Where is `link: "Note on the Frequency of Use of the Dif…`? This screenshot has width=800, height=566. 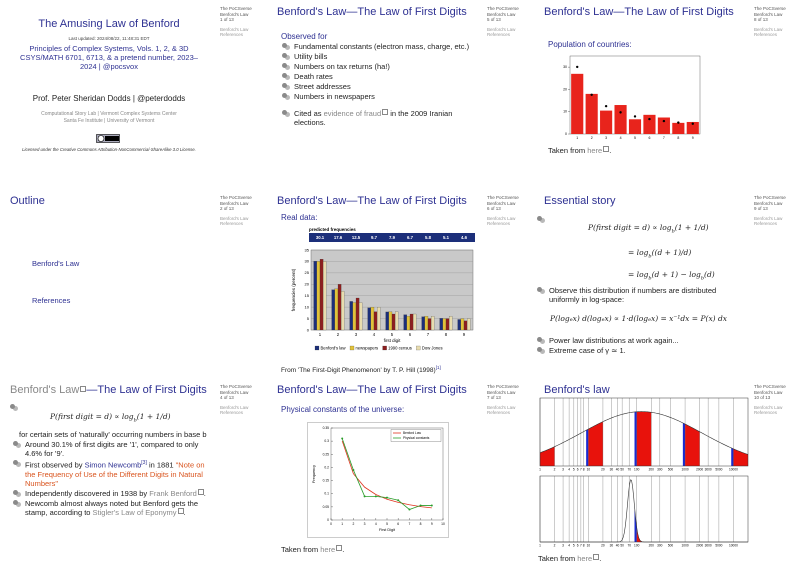 link: "Note on the Frequency of Use of the Dif… is located at coordinates (115, 474).